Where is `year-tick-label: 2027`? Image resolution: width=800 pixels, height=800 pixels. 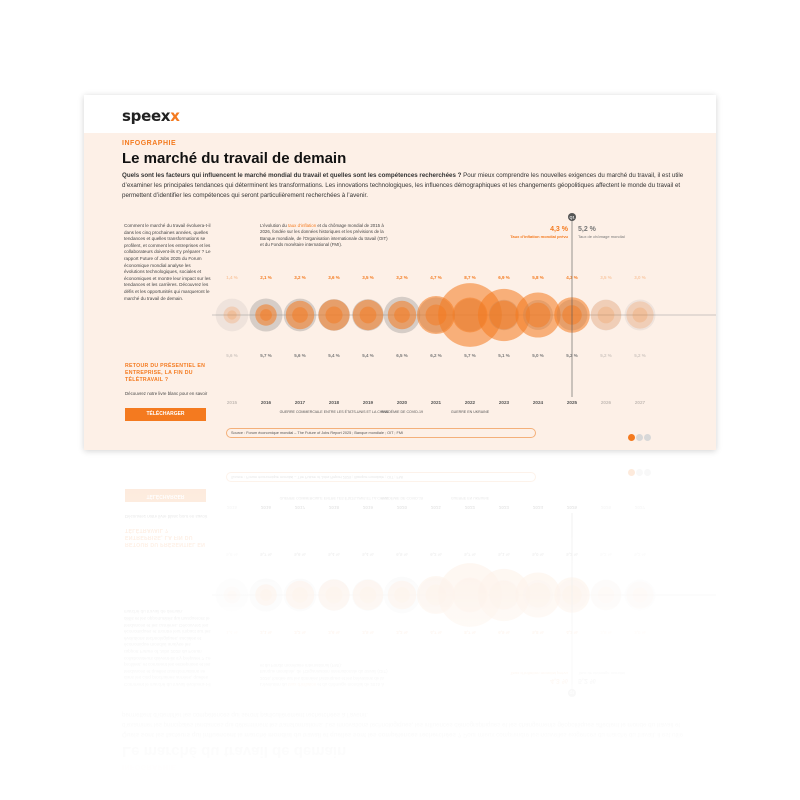 year-tick-label: 2027 is located at coordinates (640, 402).